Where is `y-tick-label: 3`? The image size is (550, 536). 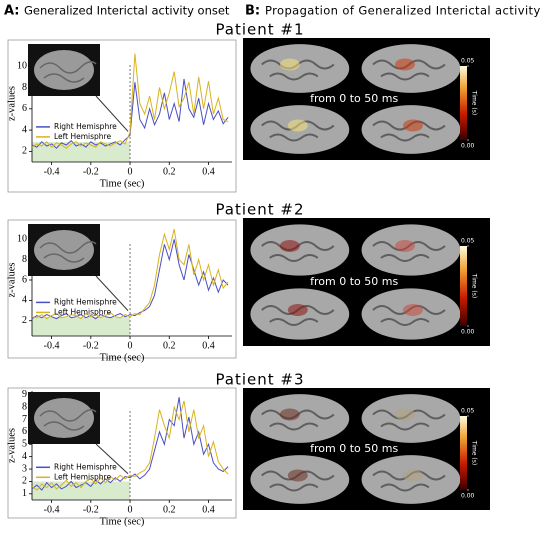
y-tick-label: 3 is located at coordinates (24, 468).